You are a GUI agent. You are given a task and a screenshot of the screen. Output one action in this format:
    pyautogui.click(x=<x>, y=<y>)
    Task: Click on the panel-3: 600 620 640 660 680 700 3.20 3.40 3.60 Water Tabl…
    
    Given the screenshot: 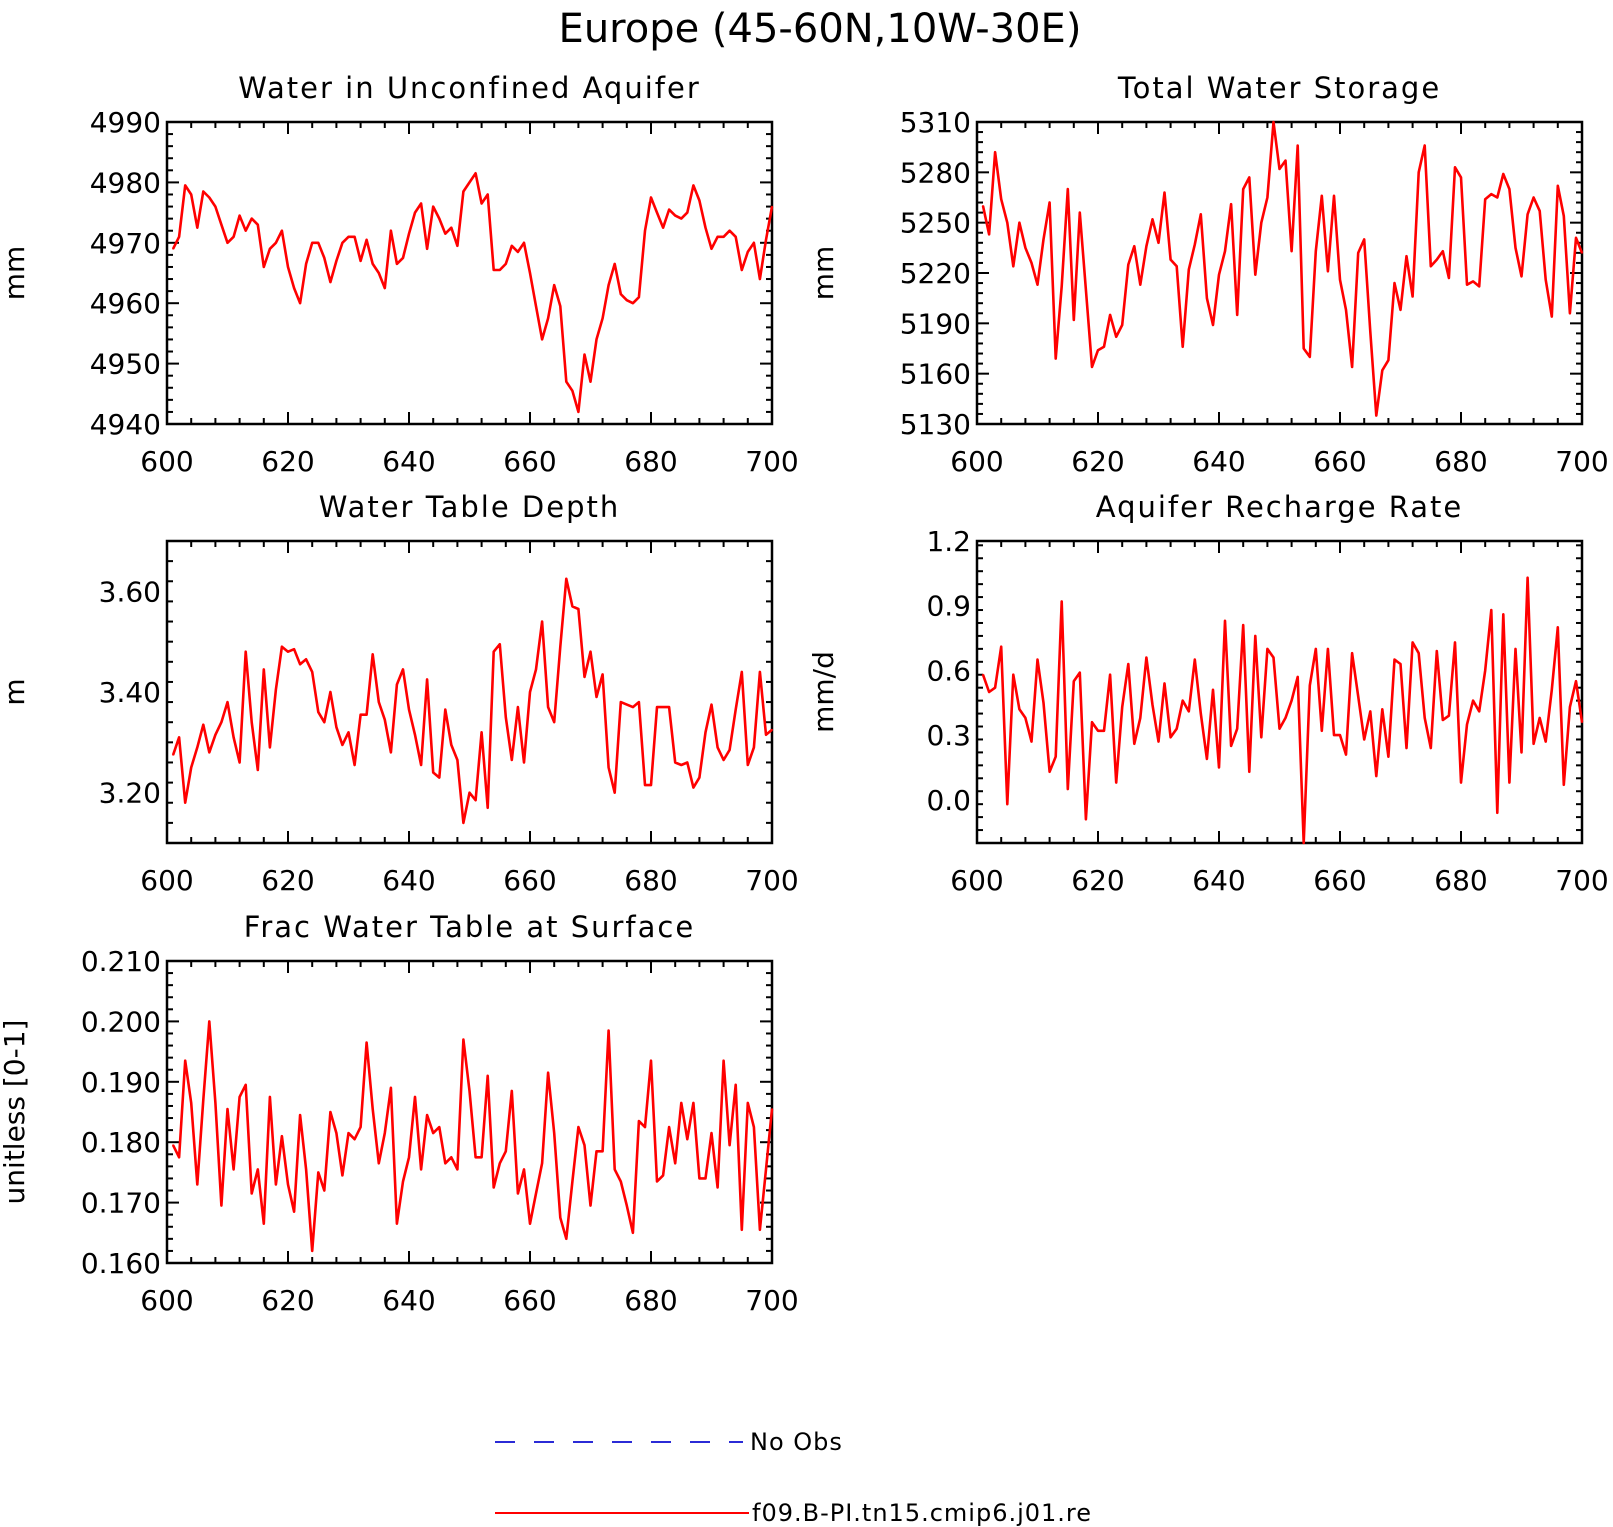 What is the action you would take?
    pyautogui.click(x=399, y=693)
    